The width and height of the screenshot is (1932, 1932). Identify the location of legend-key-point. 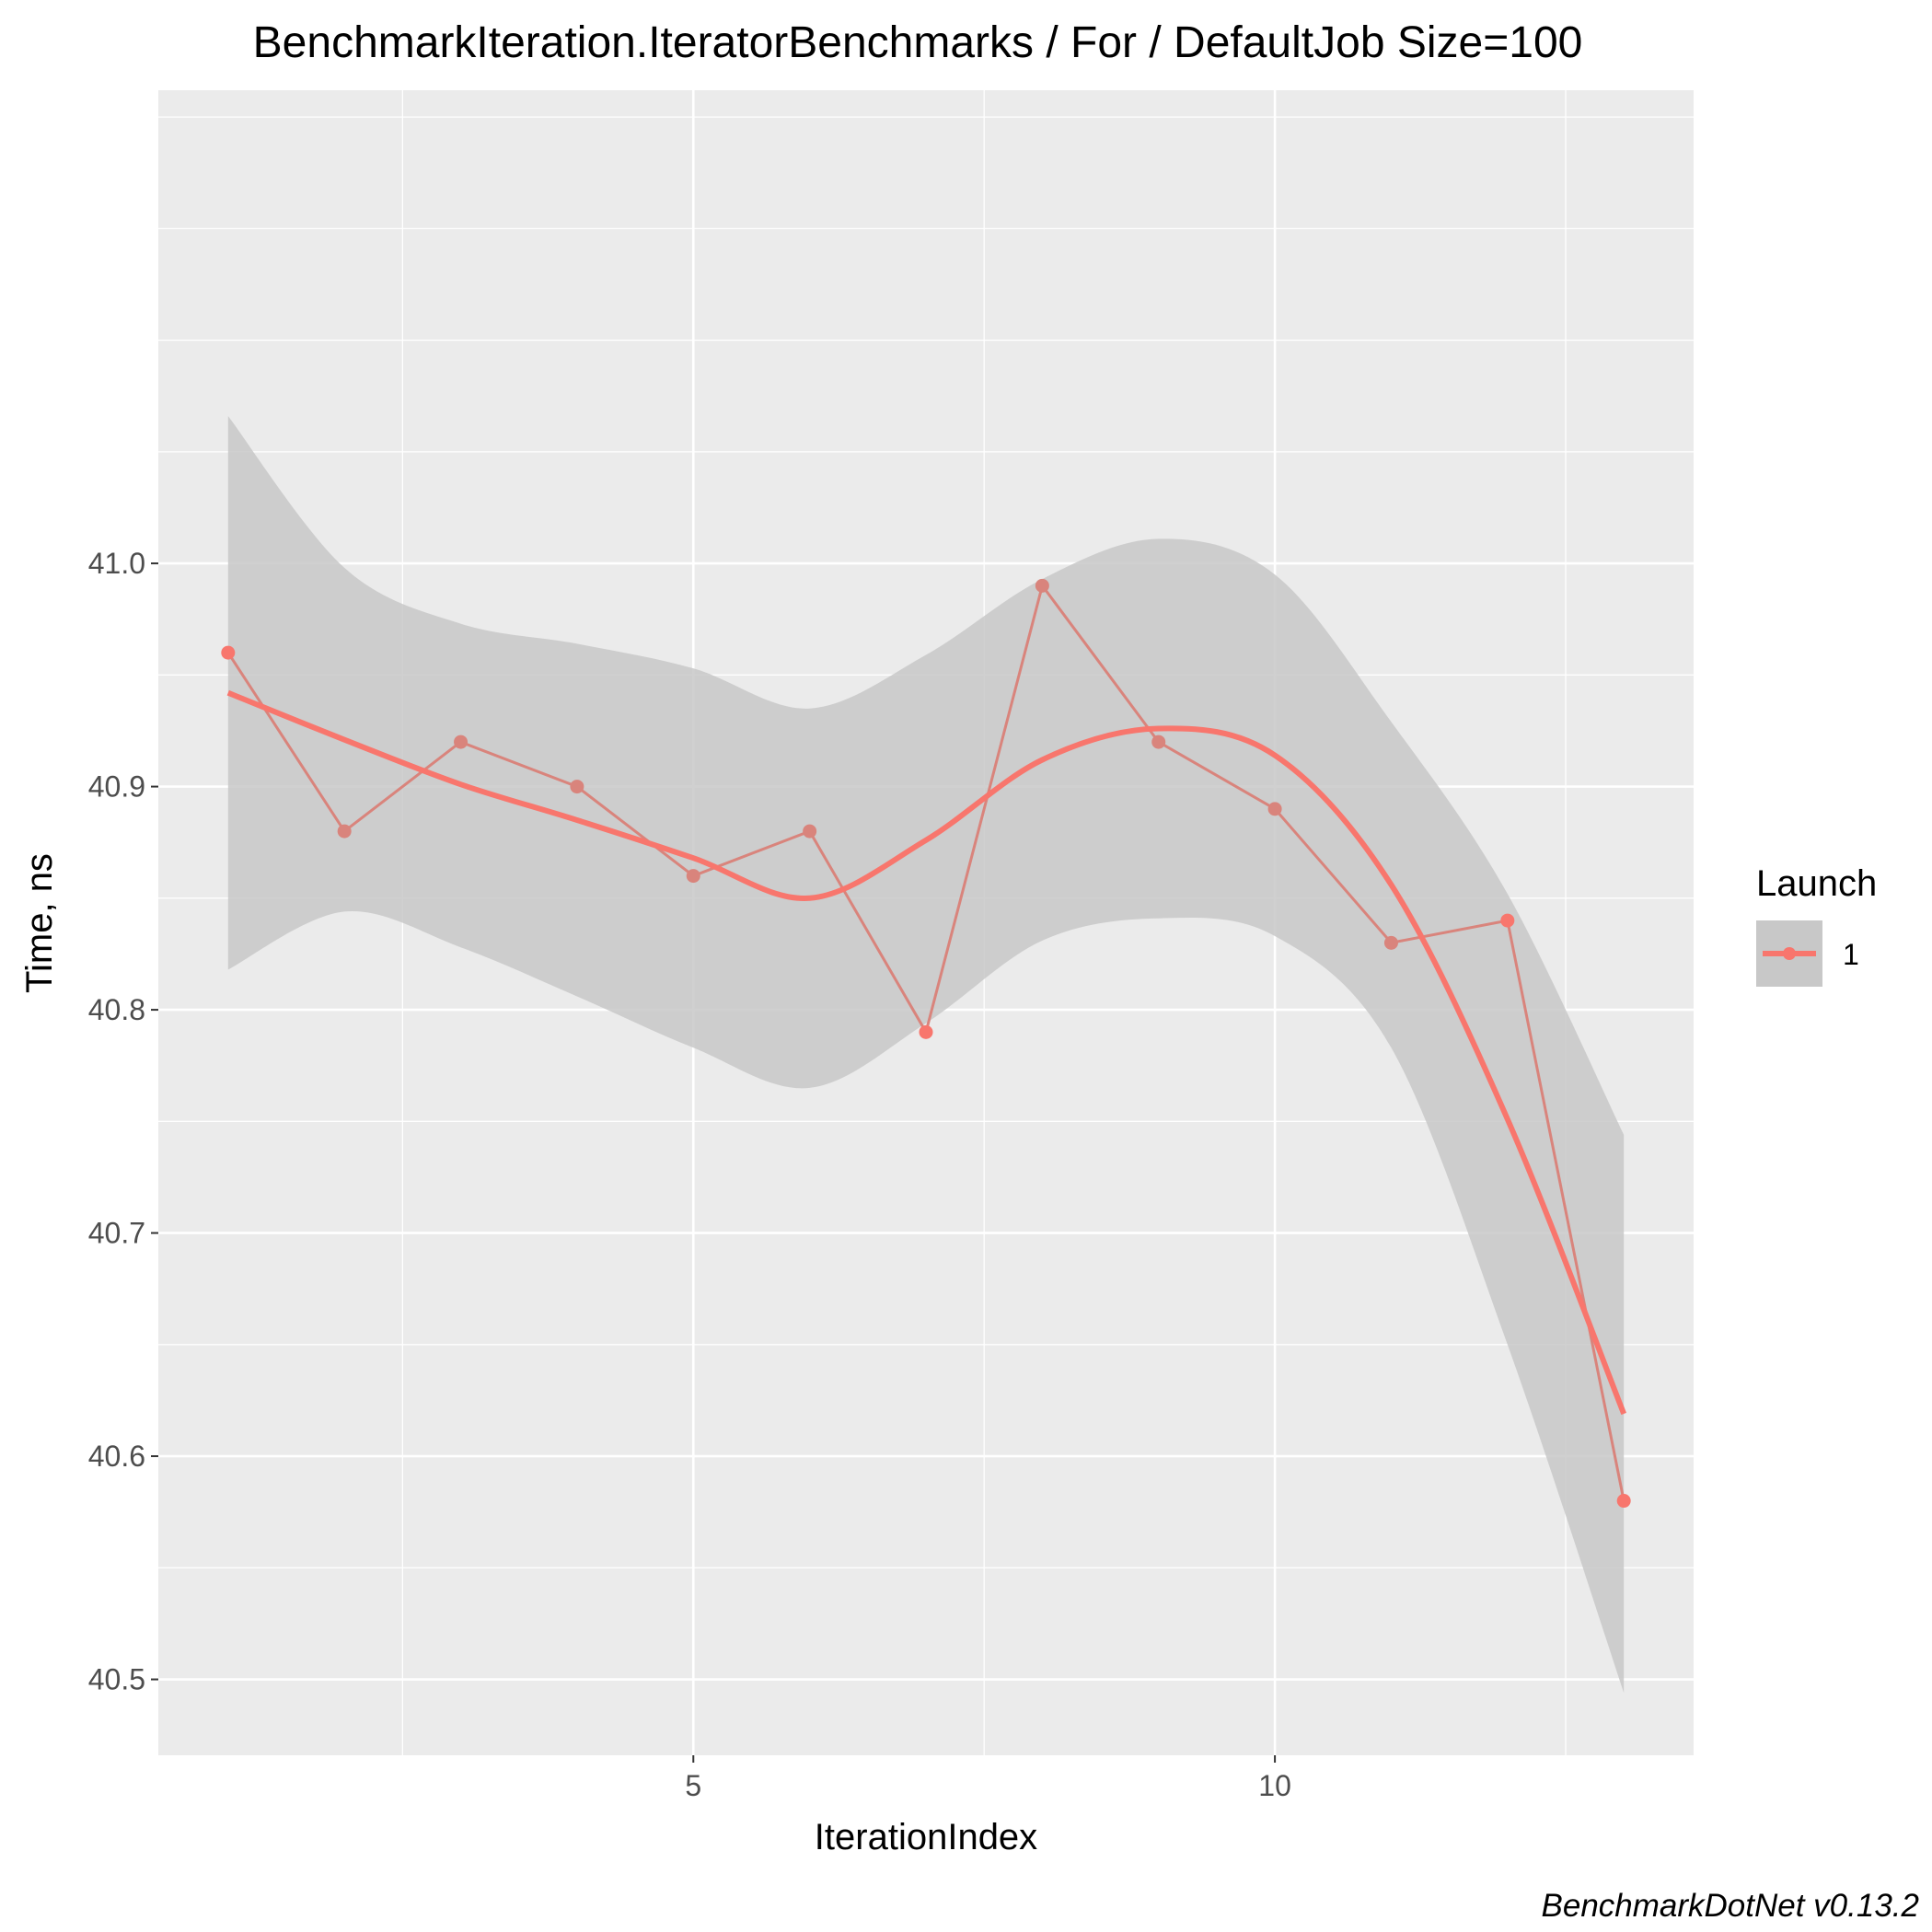
(1790, 954).